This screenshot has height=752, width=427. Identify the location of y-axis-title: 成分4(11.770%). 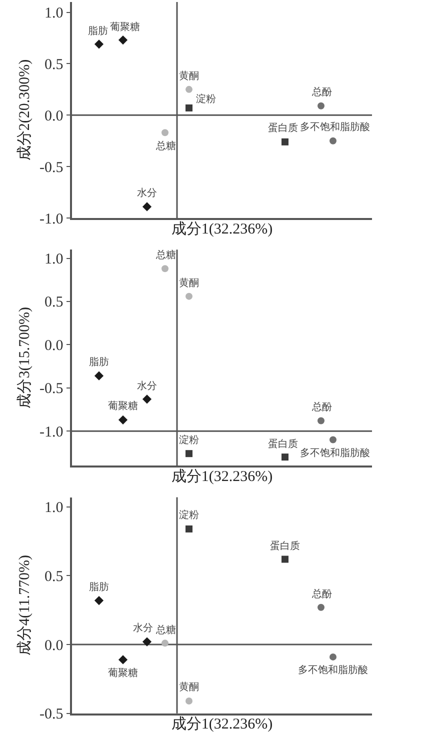
(25, 605).